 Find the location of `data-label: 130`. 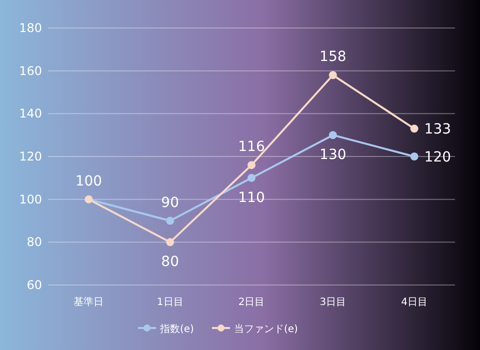

data-label: 130 is located at coordinates (333, 155).